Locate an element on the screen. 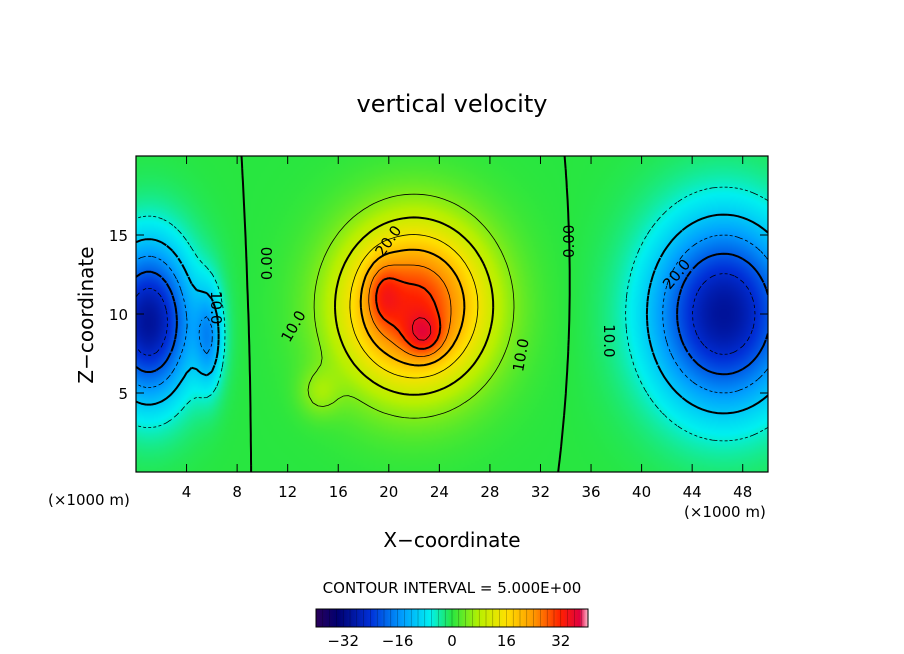 The height and width of the screenshot is (654, 904). colorbar-tick-label: 0 is located at coordinates (452, 641).